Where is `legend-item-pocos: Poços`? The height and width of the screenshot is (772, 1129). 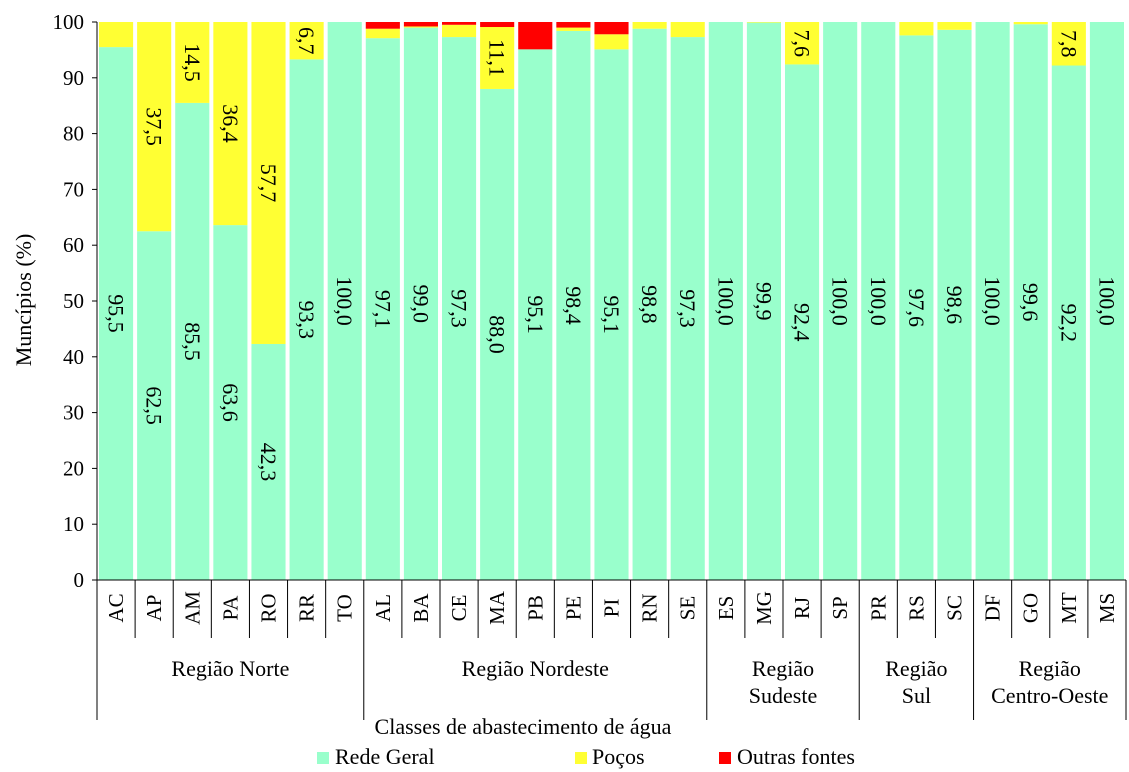 legend-item-pocos: Poços is located at coordinates (610, 756).